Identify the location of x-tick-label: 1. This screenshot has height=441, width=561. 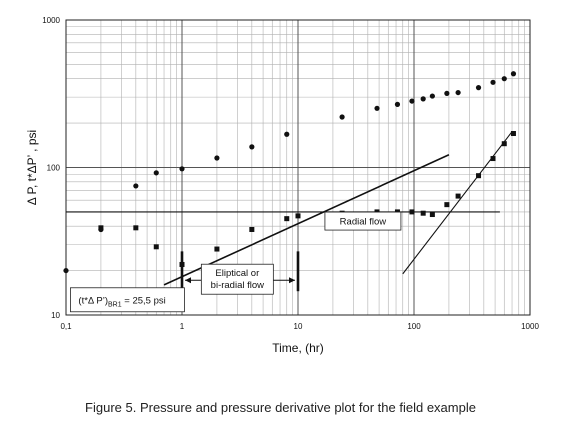
(182, 326).